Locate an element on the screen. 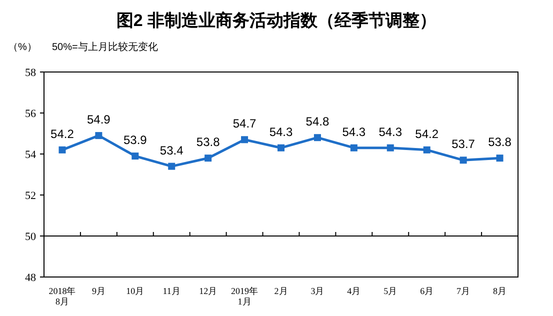  x-tick-label: 3月 is located at coordinates (317, 291).